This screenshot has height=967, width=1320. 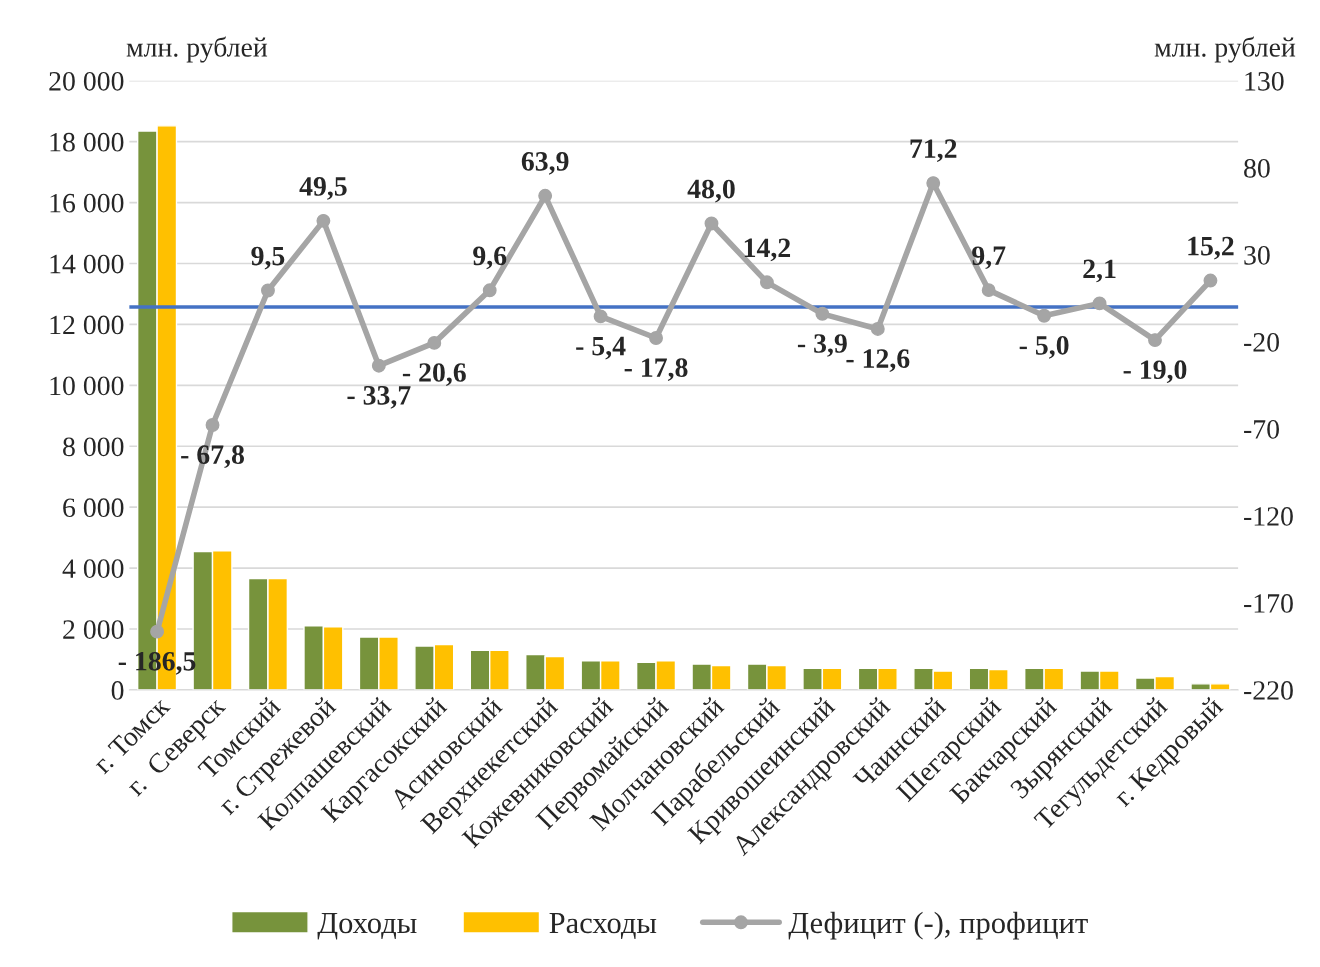 What do you see at coordinates (1261, 342) in the screenshot?
I see `y2-tick-label: -20` at bounding box center [1261, 342].